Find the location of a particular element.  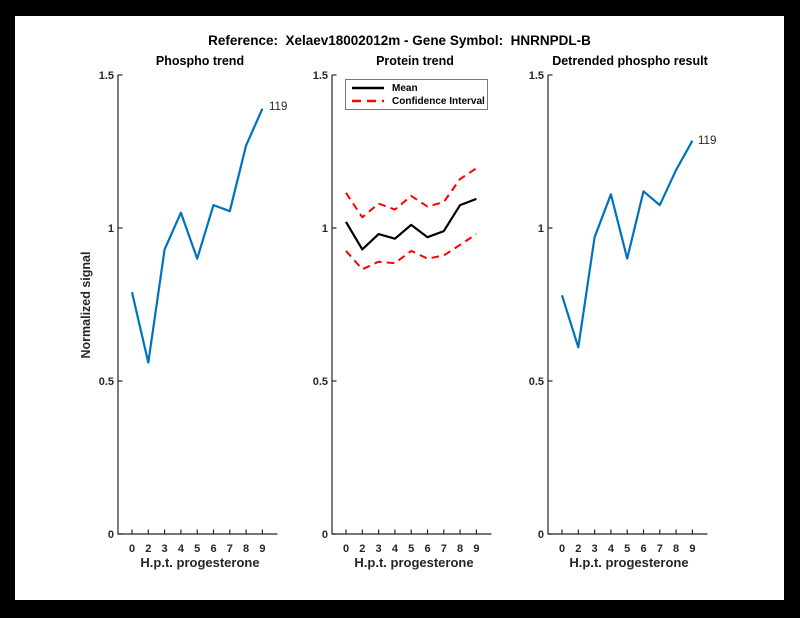

legend-entry-mean: Mean is located at coordinates (384, 88).